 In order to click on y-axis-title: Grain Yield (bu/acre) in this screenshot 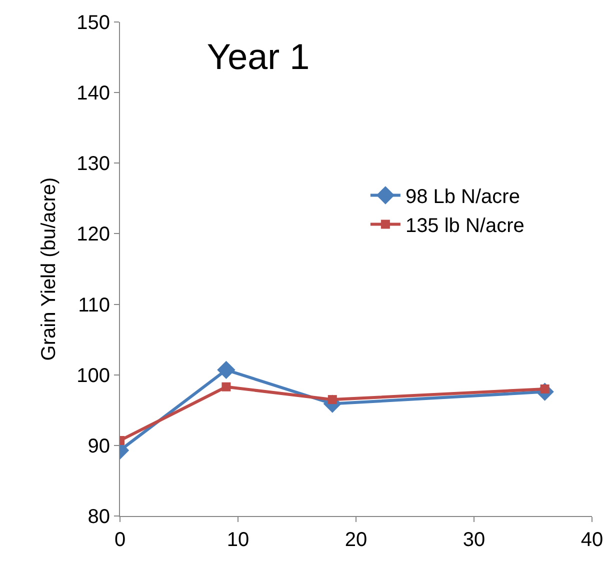, I will do `click(49, 269)`.